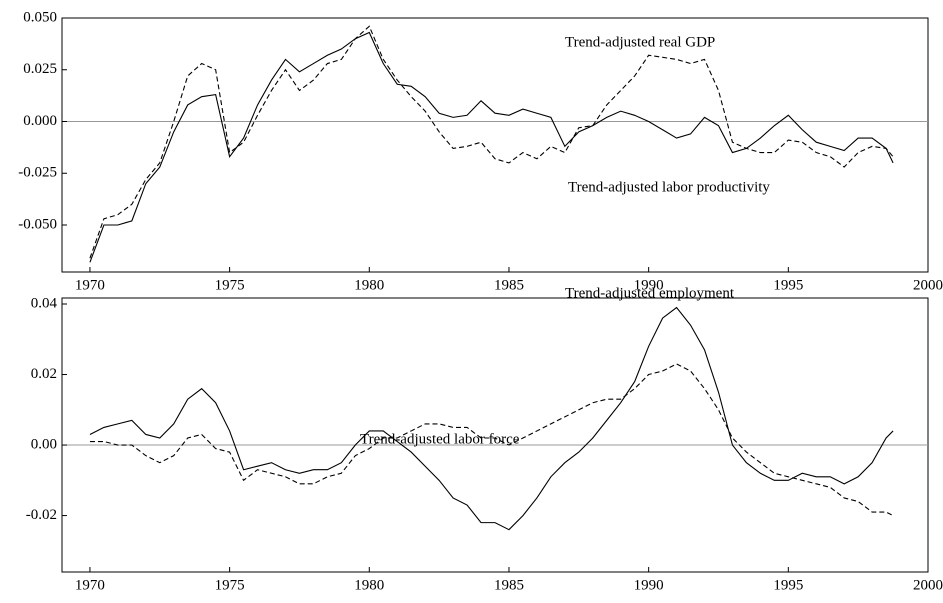 The height and width of the screenshot is (603, 943). What do you see at coordinates (44, 303) in the screenshot?
I see `y-tick-label: 0.04` at bounding box center [44, 303].